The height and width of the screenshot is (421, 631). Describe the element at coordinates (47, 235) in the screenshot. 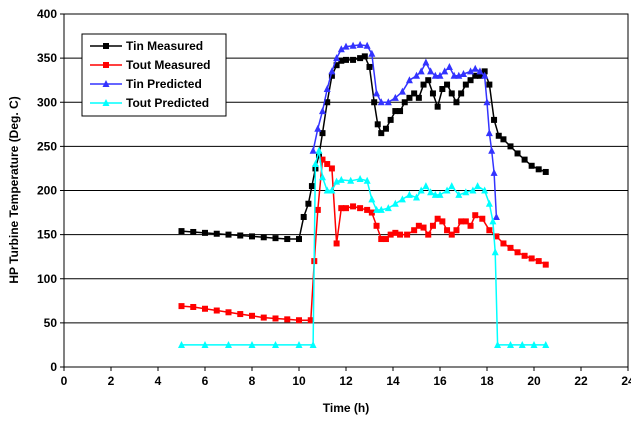

I see `y-tick-label: 150` at that location.